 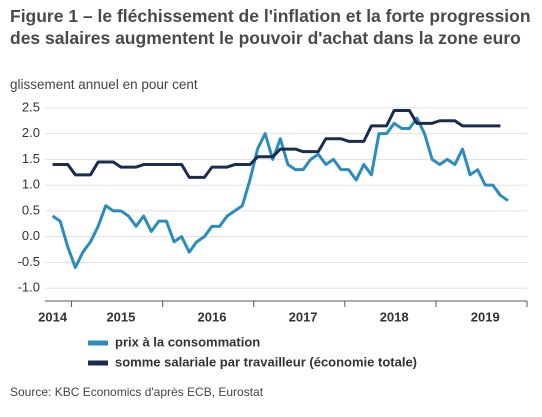 What do you see at coordinates (31, 158) in the screenshot?
I see `y-tick-label: 1.5` at bounding box center [31, 158].